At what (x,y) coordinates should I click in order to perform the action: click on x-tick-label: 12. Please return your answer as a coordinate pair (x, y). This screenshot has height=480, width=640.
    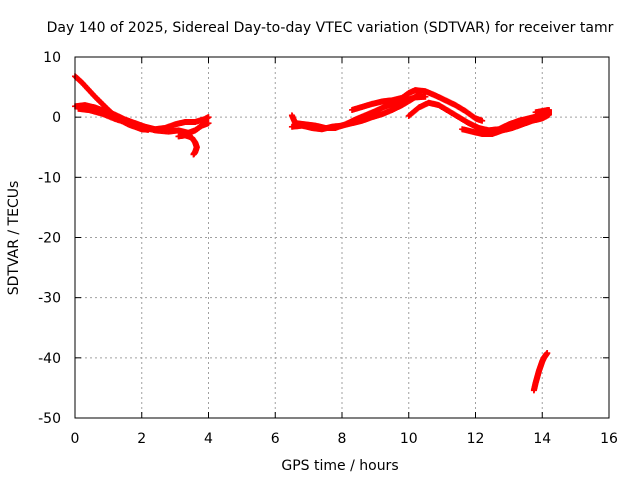
    Looking at the image, I should click on (476, 439).